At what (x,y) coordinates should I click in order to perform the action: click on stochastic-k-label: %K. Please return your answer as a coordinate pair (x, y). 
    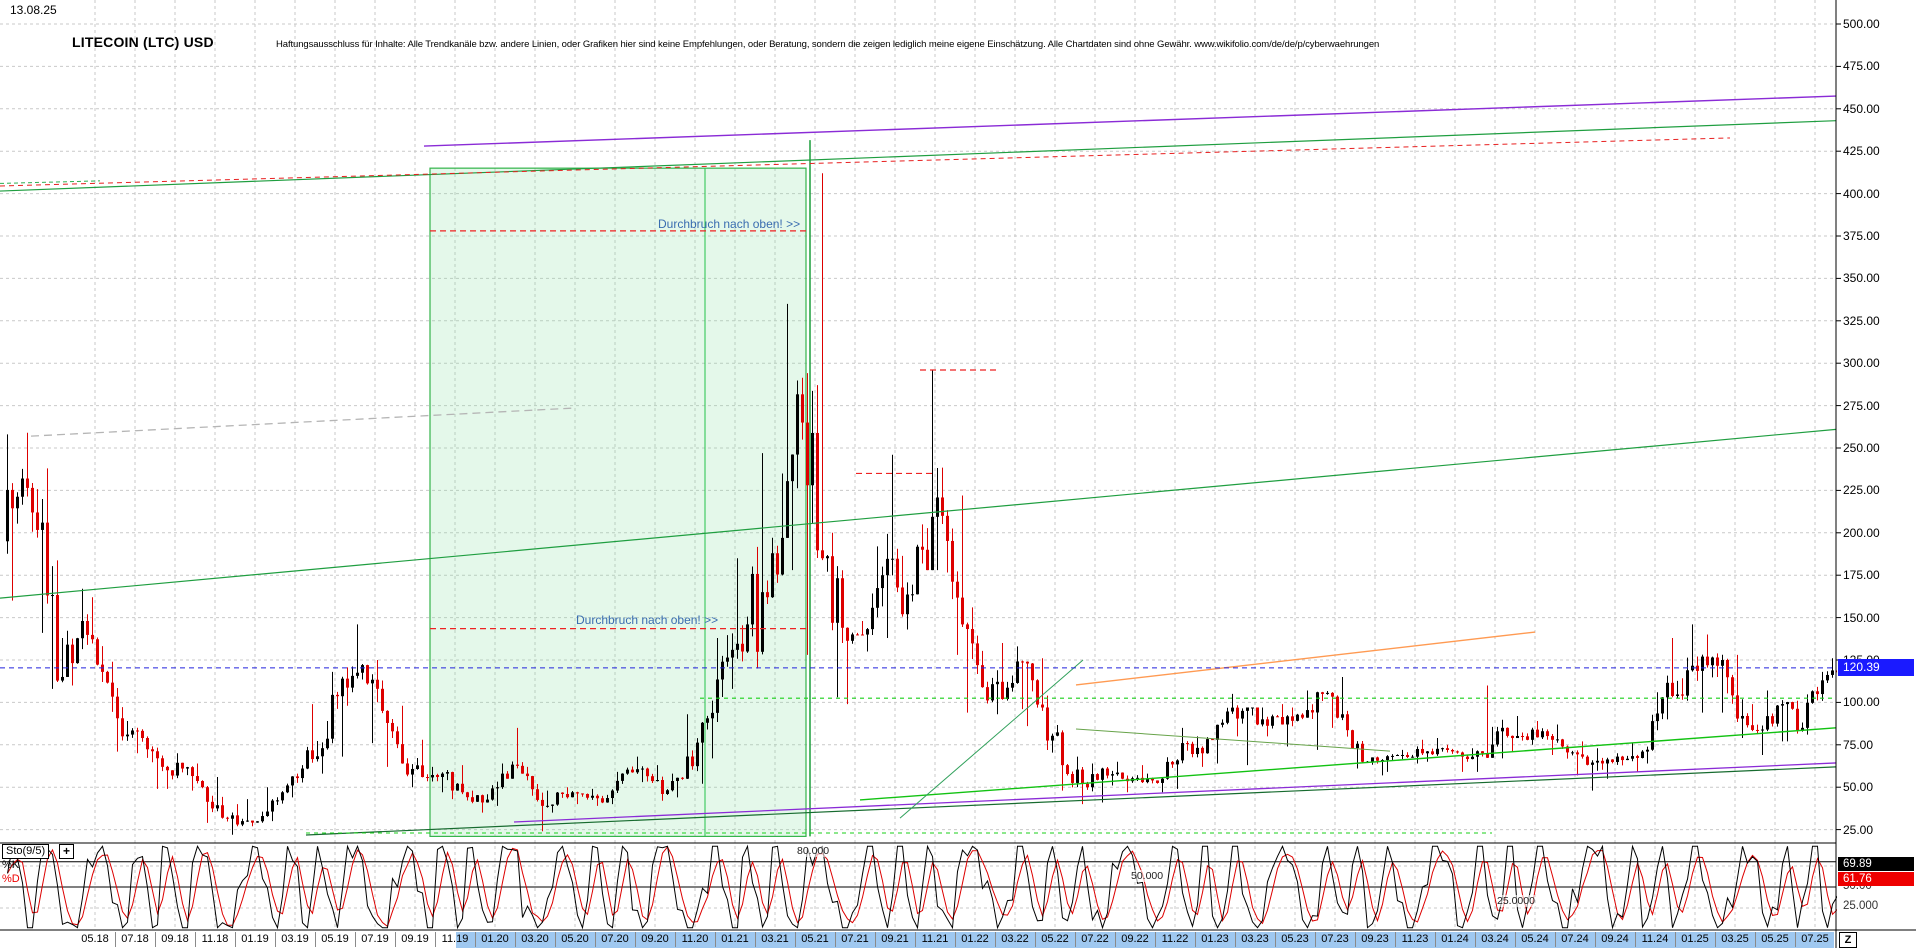
    Looking at the image, I should click on (11, 865).